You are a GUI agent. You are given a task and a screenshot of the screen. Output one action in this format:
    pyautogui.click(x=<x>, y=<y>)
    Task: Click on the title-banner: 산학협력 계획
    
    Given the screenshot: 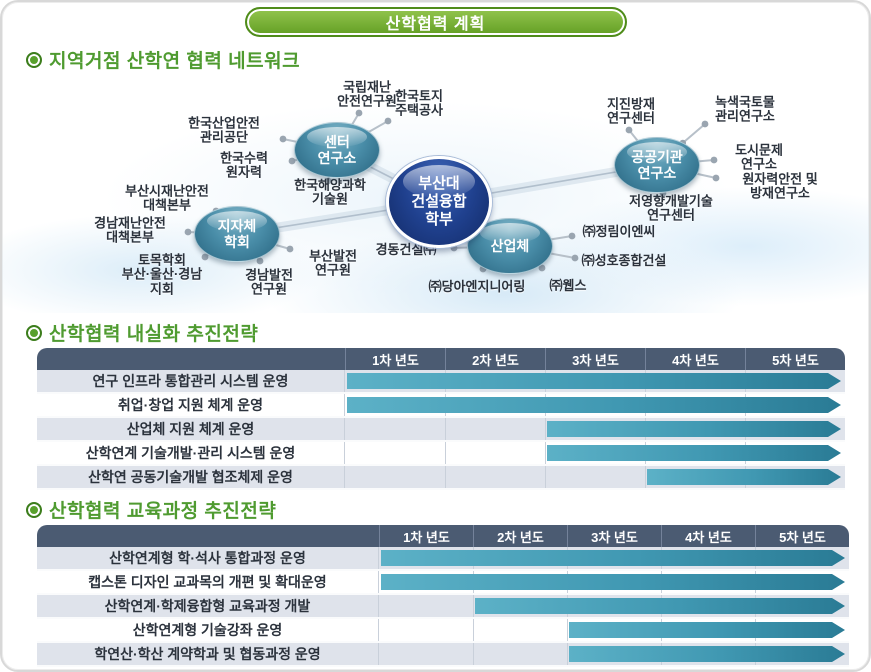 What is the action you would take?
    pyautogui.click(x=435, y=22)
    